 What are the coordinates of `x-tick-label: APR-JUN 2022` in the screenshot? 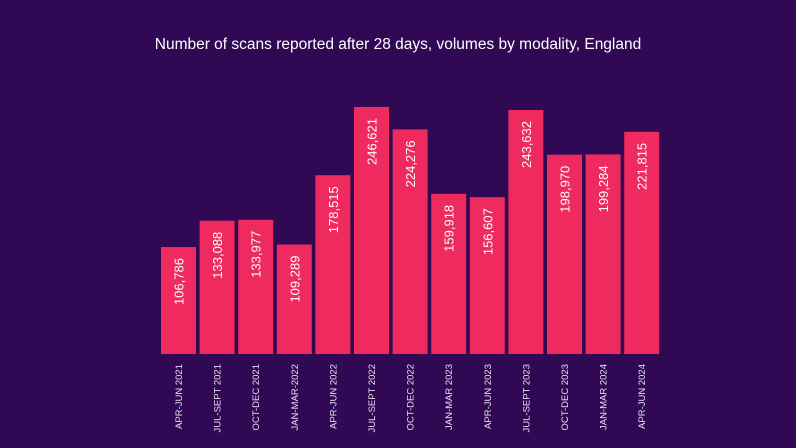 It's located at (333, 396).